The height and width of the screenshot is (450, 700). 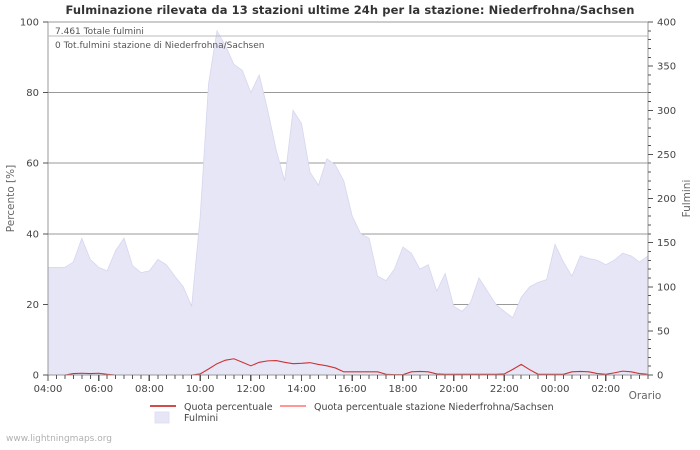 What do you see at coordinates (666, 287) in the screenshot?
I see `y-axis-label-right: 100` at bounding box center [666, 287].